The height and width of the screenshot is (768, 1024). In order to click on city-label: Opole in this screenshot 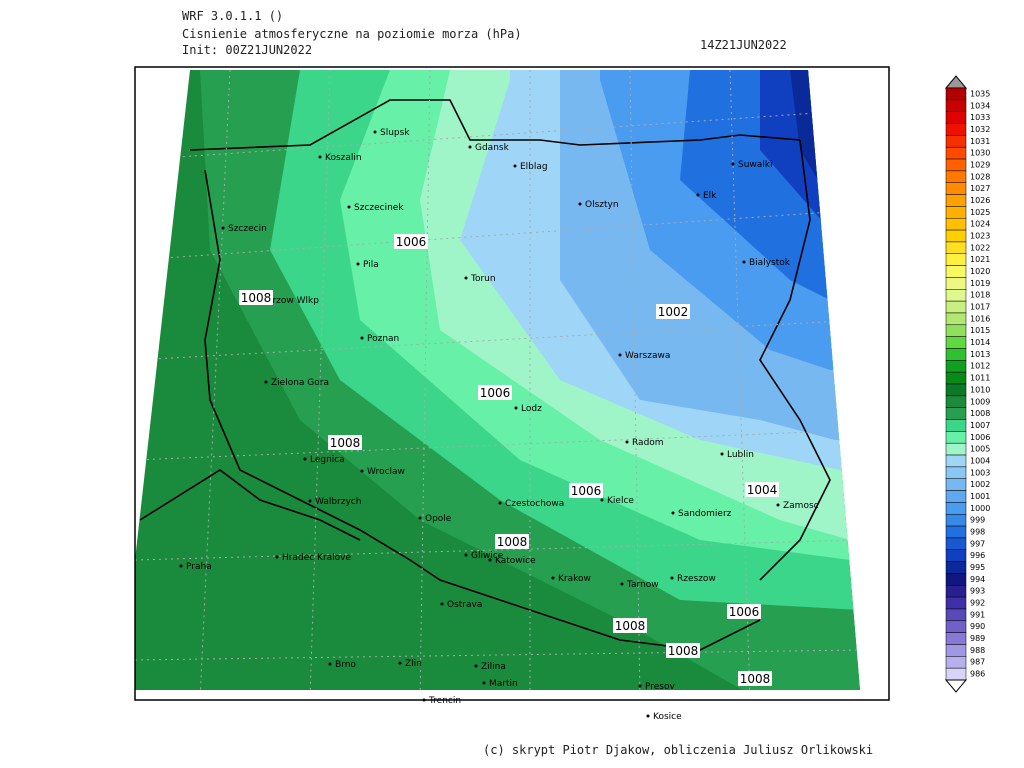, I will do `click(438, 519)`.